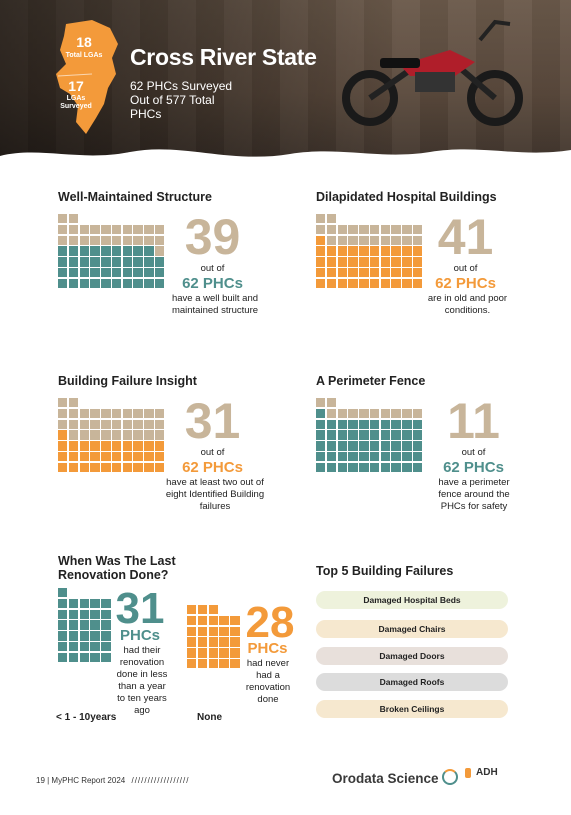 This screenshot has width=571, height=815. I want to click on renovation-left-label: < 1 - 10years, so click(86, 717).